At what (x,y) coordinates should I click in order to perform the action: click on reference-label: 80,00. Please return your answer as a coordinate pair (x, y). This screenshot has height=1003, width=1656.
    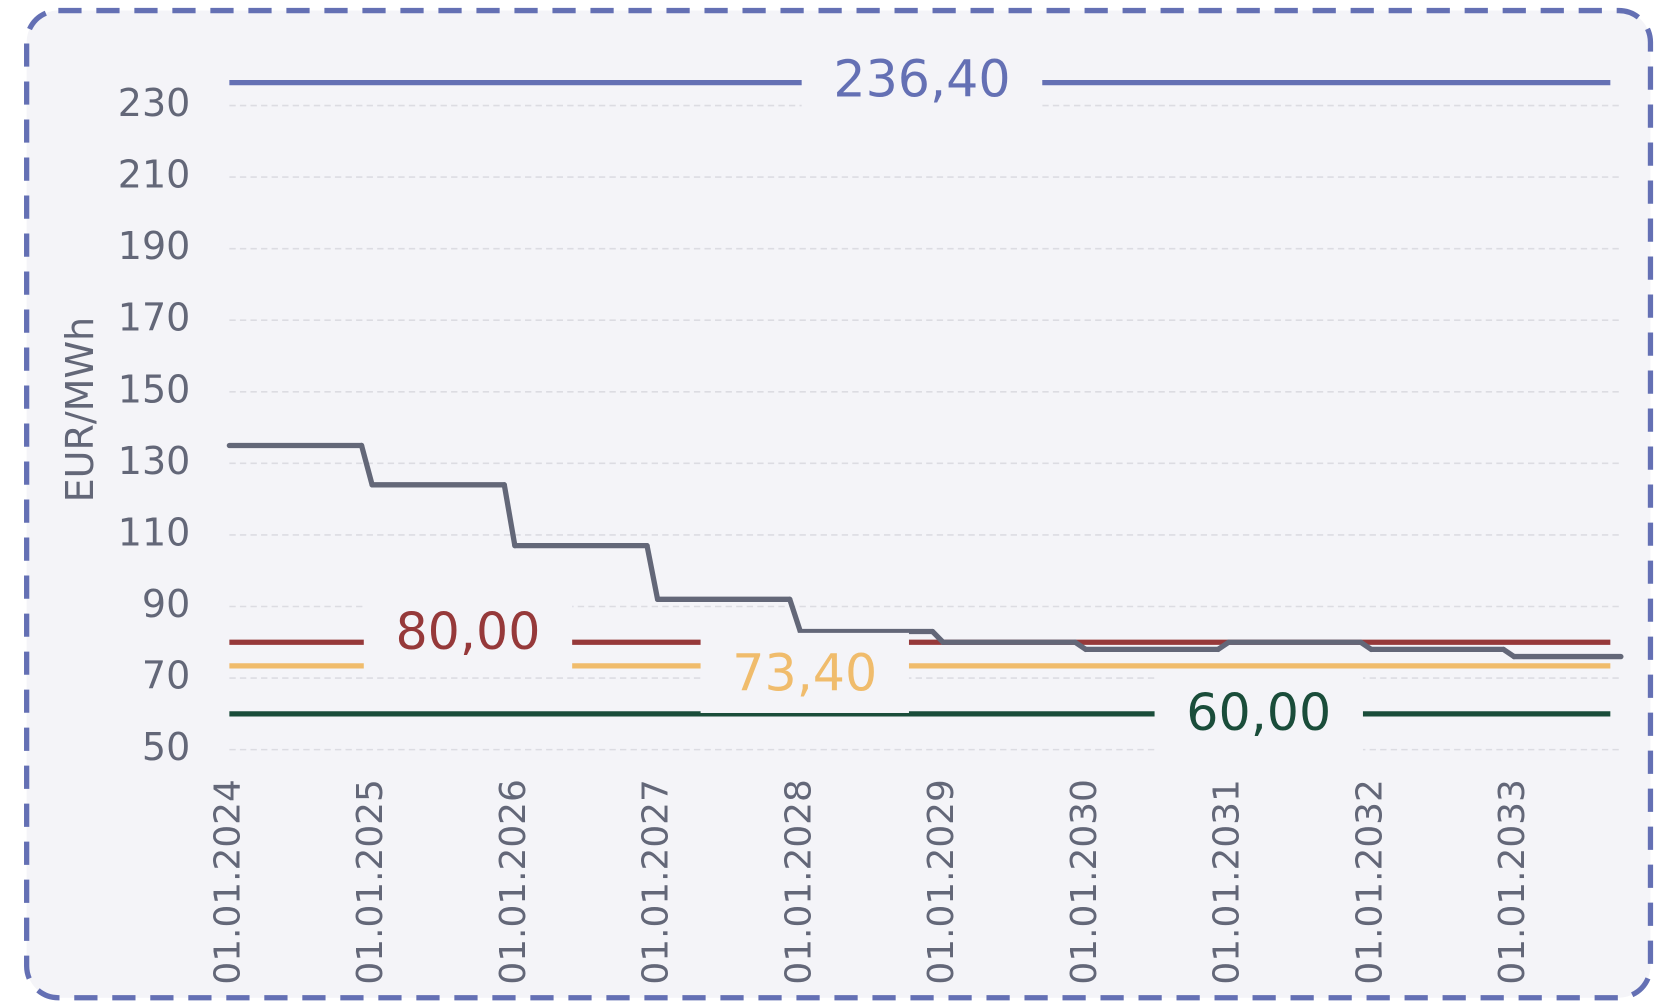
    Looking at the image, I should click on (467, 631).